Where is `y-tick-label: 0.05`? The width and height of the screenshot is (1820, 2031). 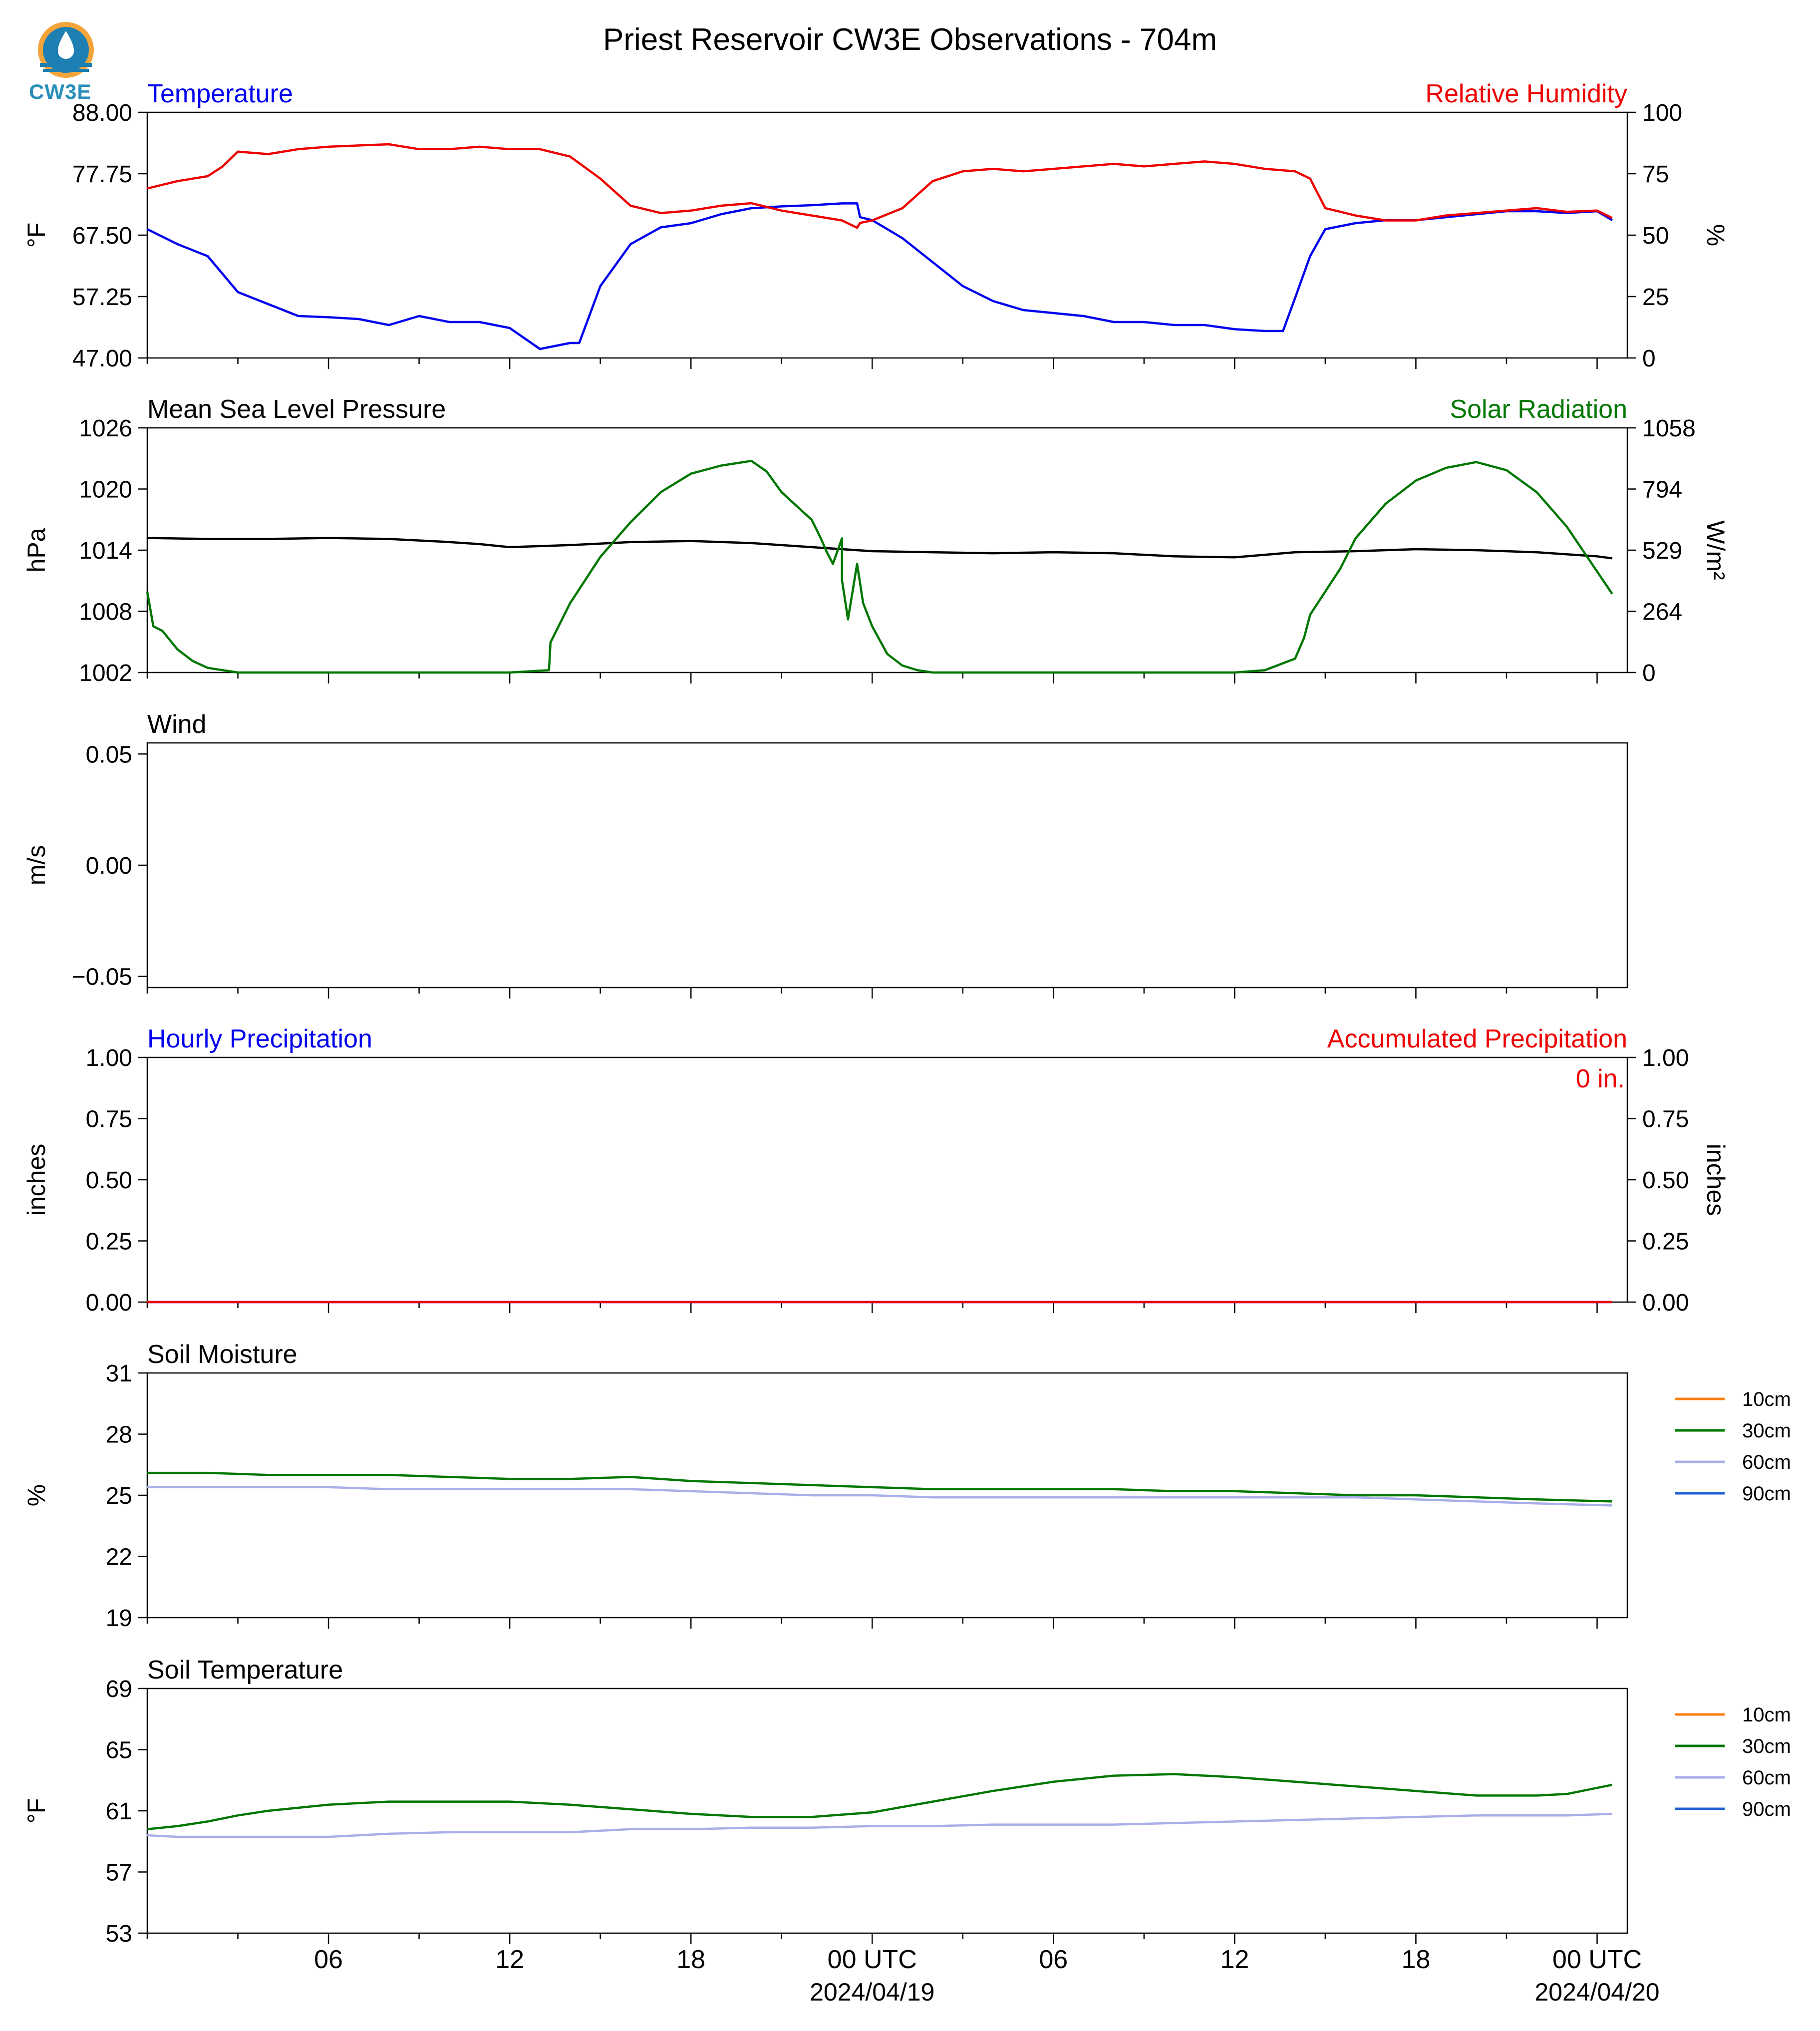
y-tick-label: 0.05 is located at coordinates (109, 754).